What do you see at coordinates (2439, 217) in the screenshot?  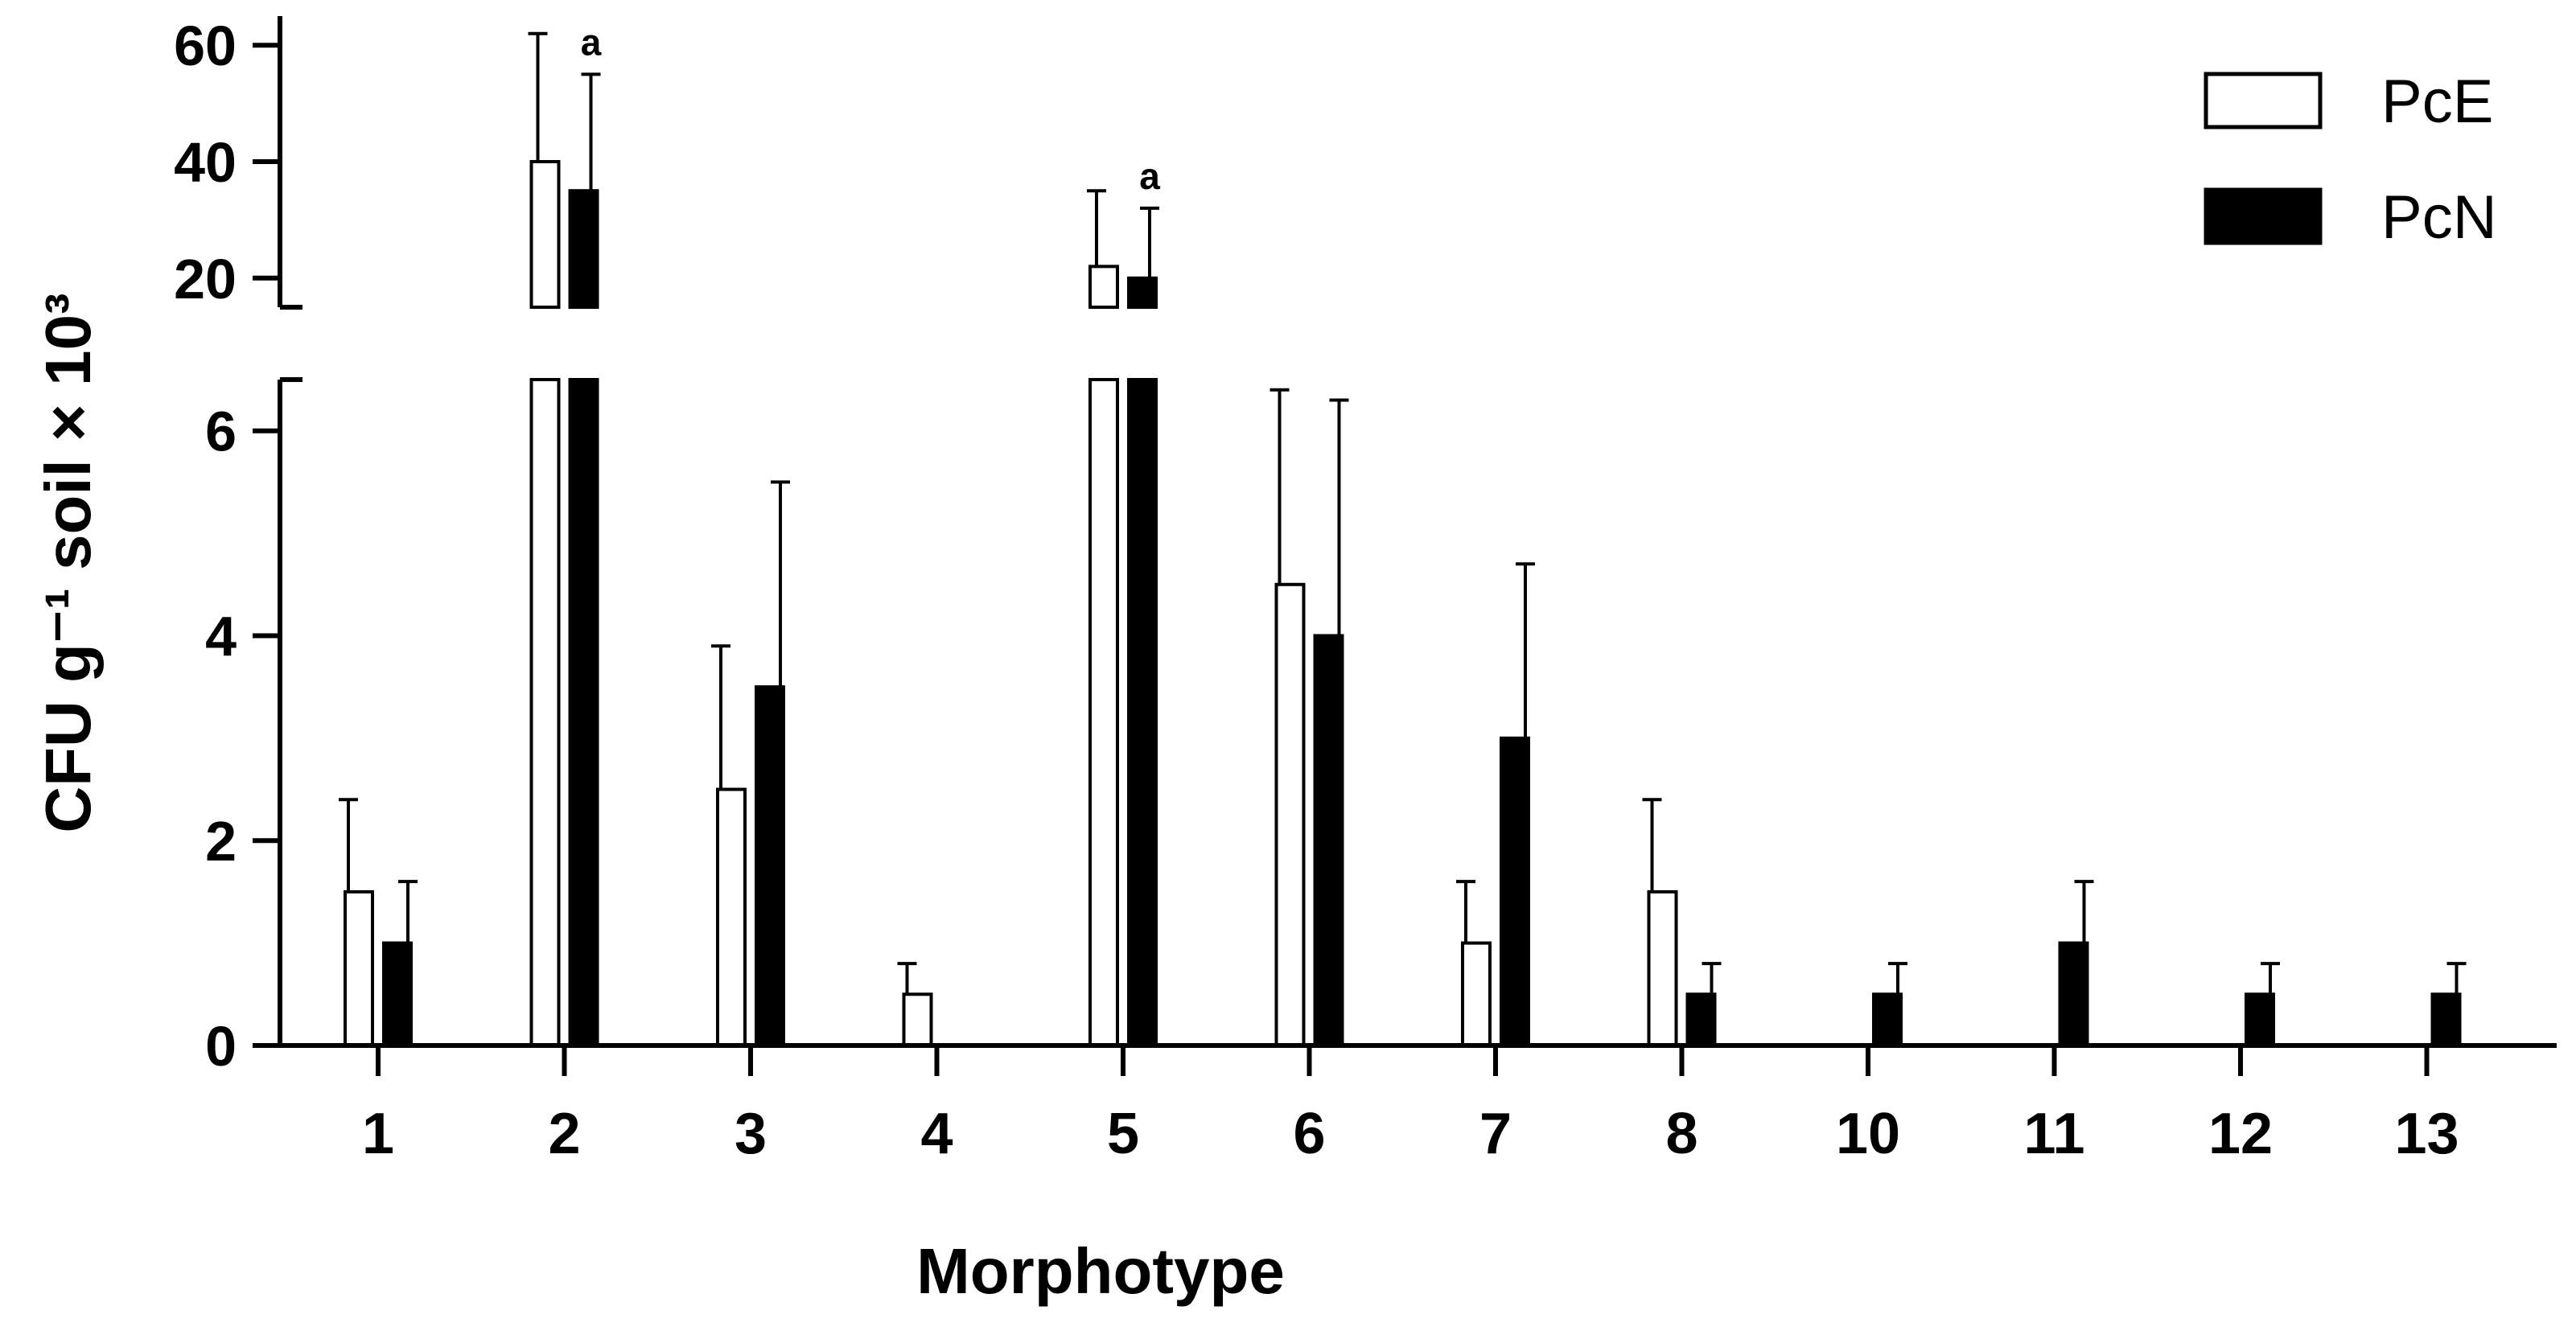 I see `legend-label-pcn: PcN` at bounding box center [2439, 217].